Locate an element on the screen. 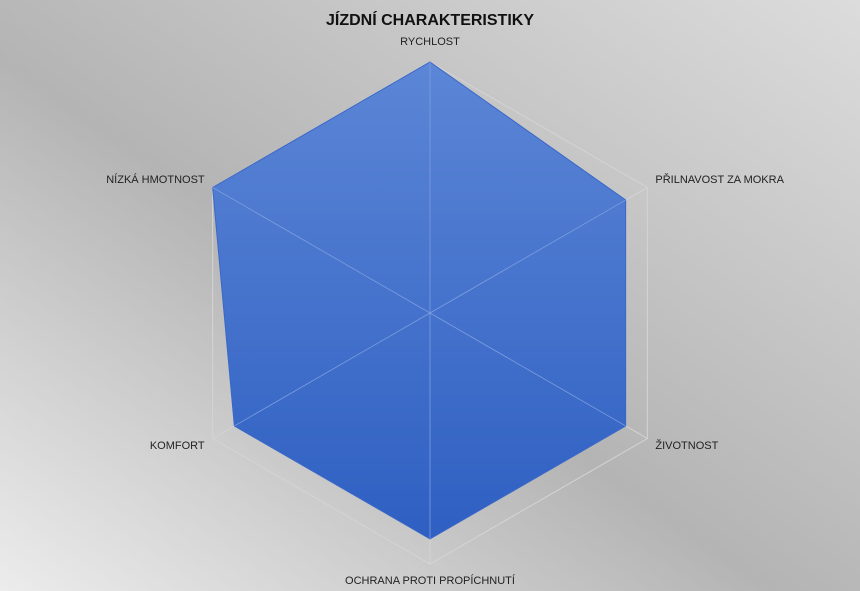 This screenshot has height=591, width=860. category-label: NÍZKÁ HMOTNOST is located at coordinates (155, 179).